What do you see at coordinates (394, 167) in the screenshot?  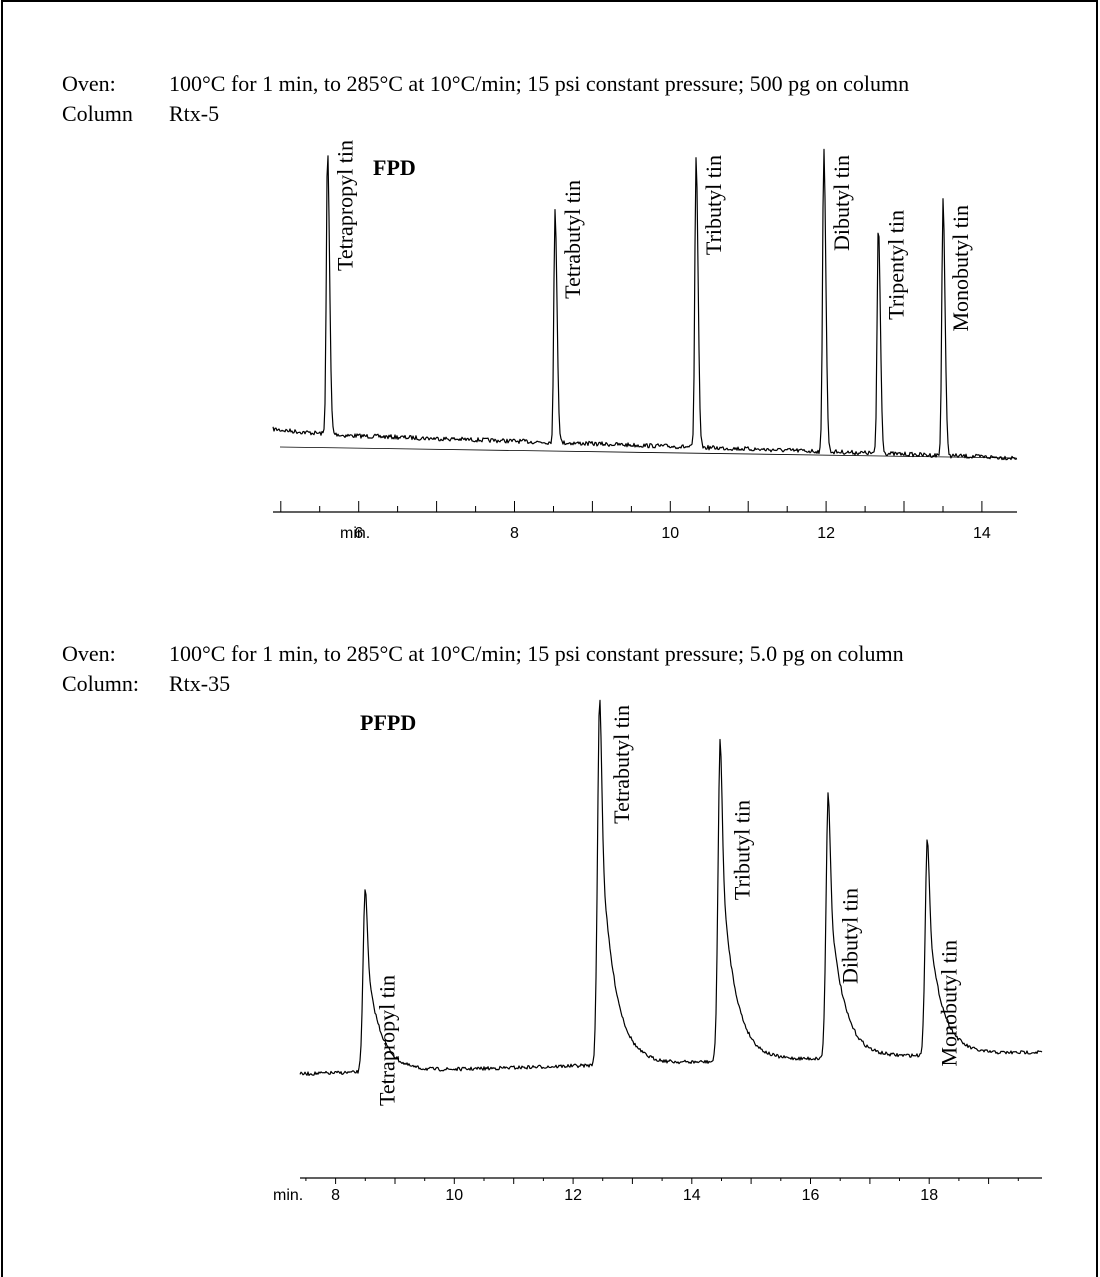 I see `fpd-detector-label: FPD` at bounding box center [394, 167].